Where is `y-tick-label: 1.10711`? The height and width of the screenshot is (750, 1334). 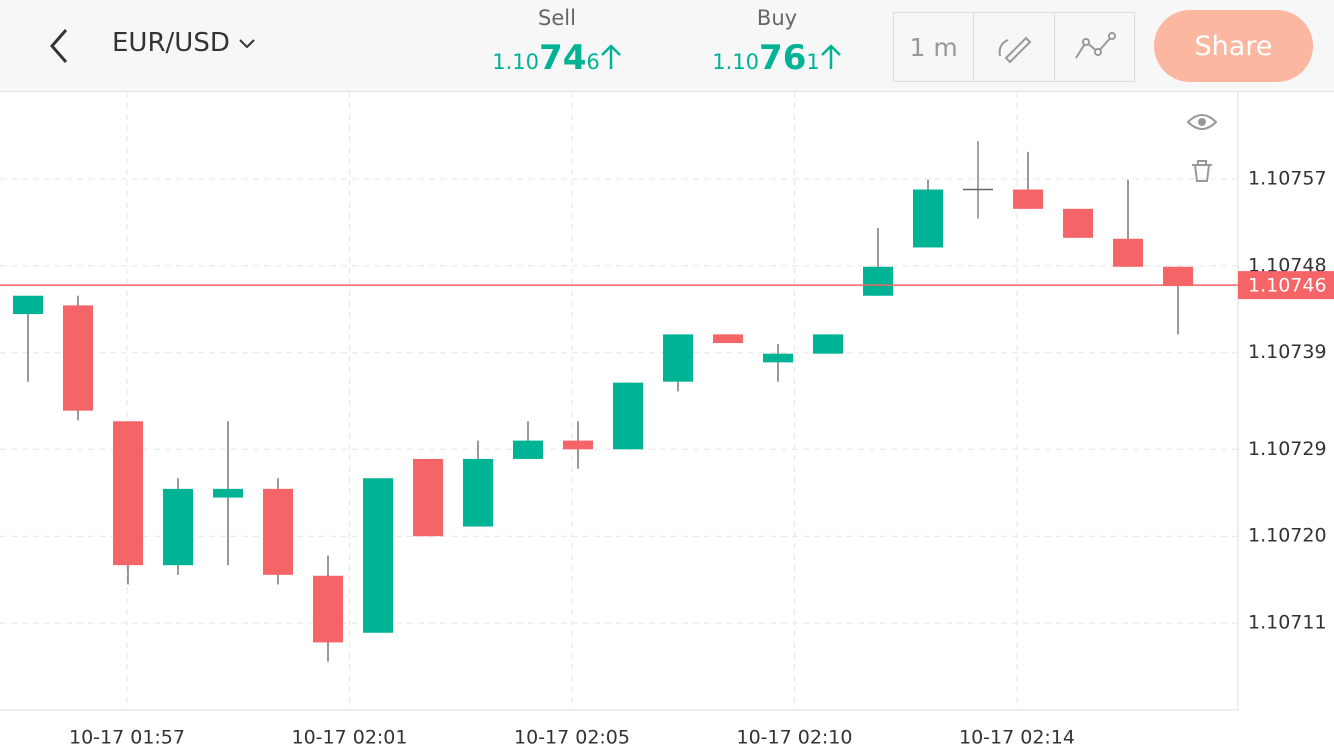 y-tick-label: 1.10711 is located at coordinates (1287, 623).